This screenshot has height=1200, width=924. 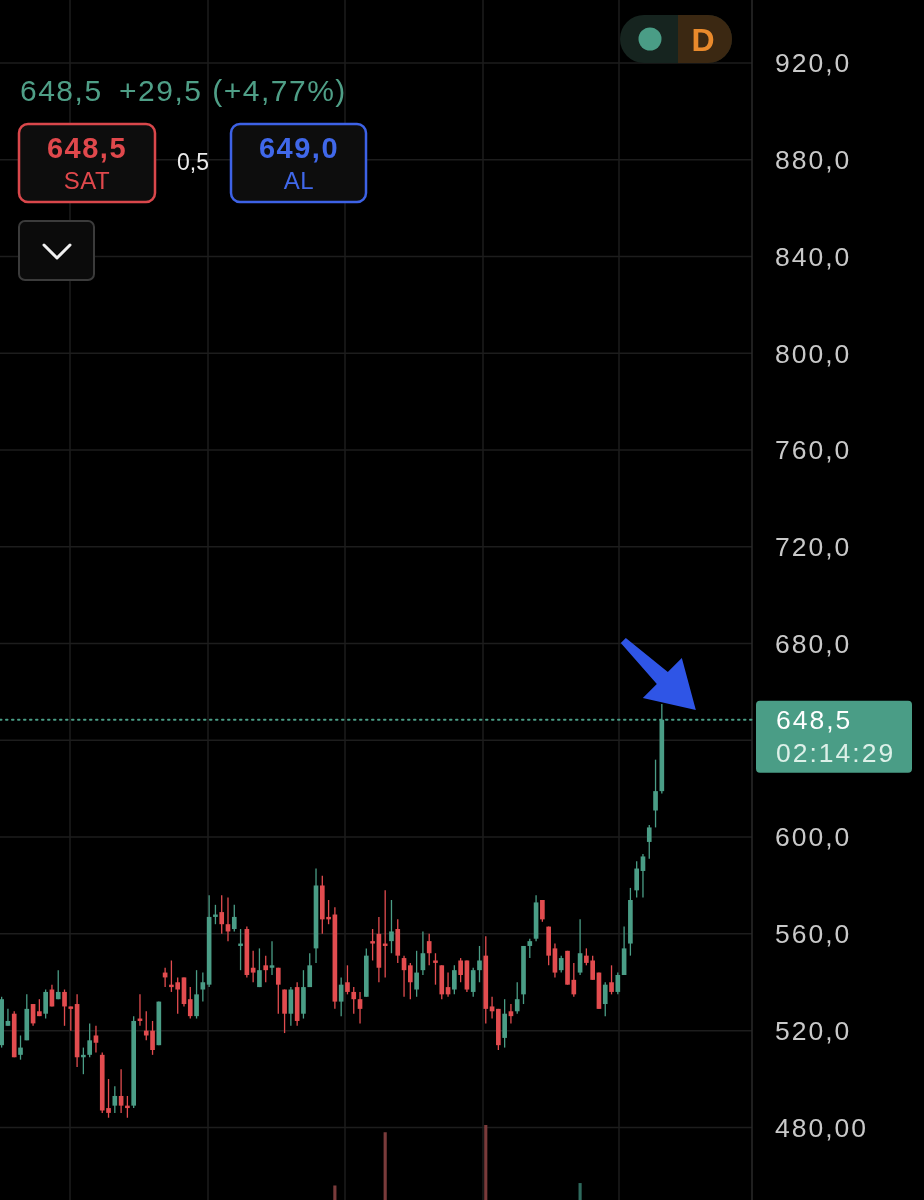 What do you see at coordinates (814, 719) in the screenshot?
I see `ref-line-label: 648,5` at bounding box center [814, 719].